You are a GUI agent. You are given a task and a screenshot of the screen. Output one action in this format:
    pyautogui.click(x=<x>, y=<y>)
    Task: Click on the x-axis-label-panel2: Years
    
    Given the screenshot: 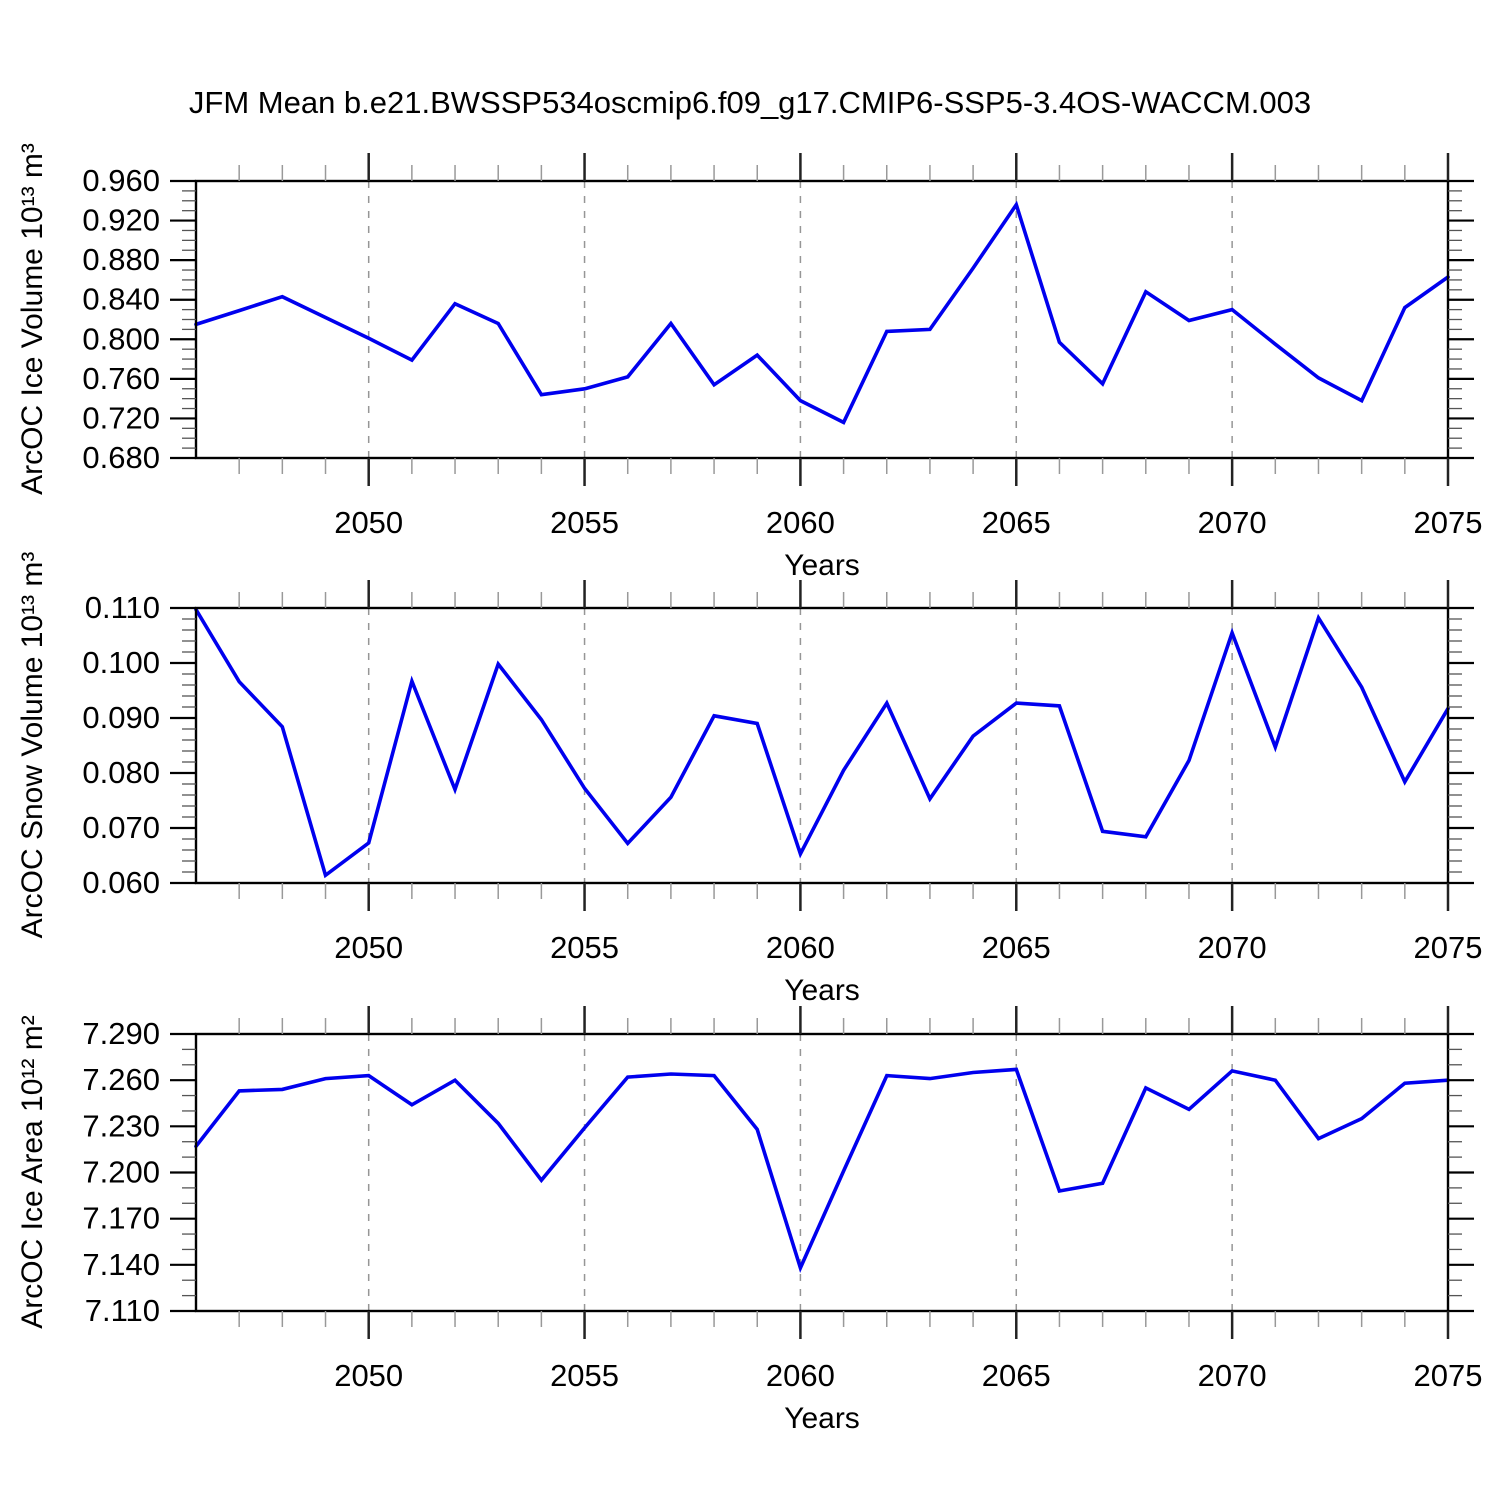 What is the action you would take?
    pyautogui.click(x=822, y=990)
    